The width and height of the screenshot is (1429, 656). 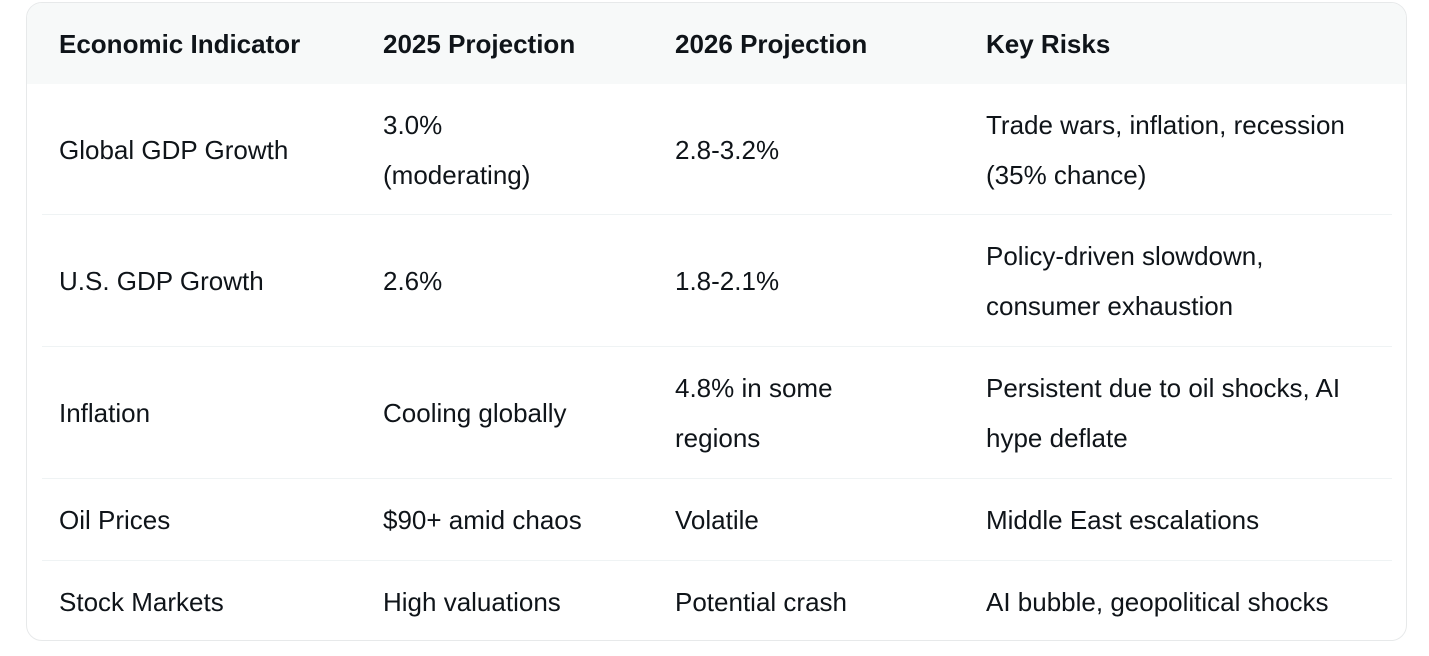 I want to click on table-cell: Inflation, so click(x=105, y=413).